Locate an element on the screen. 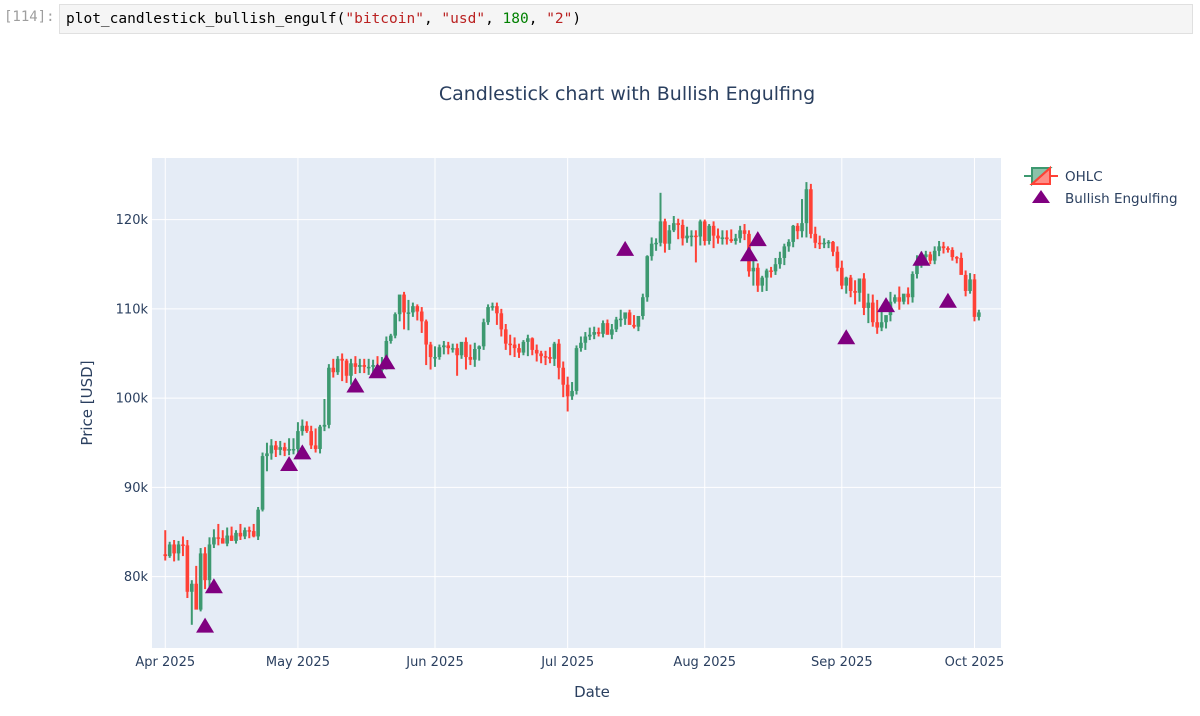 This screenshot has width=1200, height=716. legend-item-bullish-engulfing: Bullish Engulfing is located at coordinates (1105, 198).